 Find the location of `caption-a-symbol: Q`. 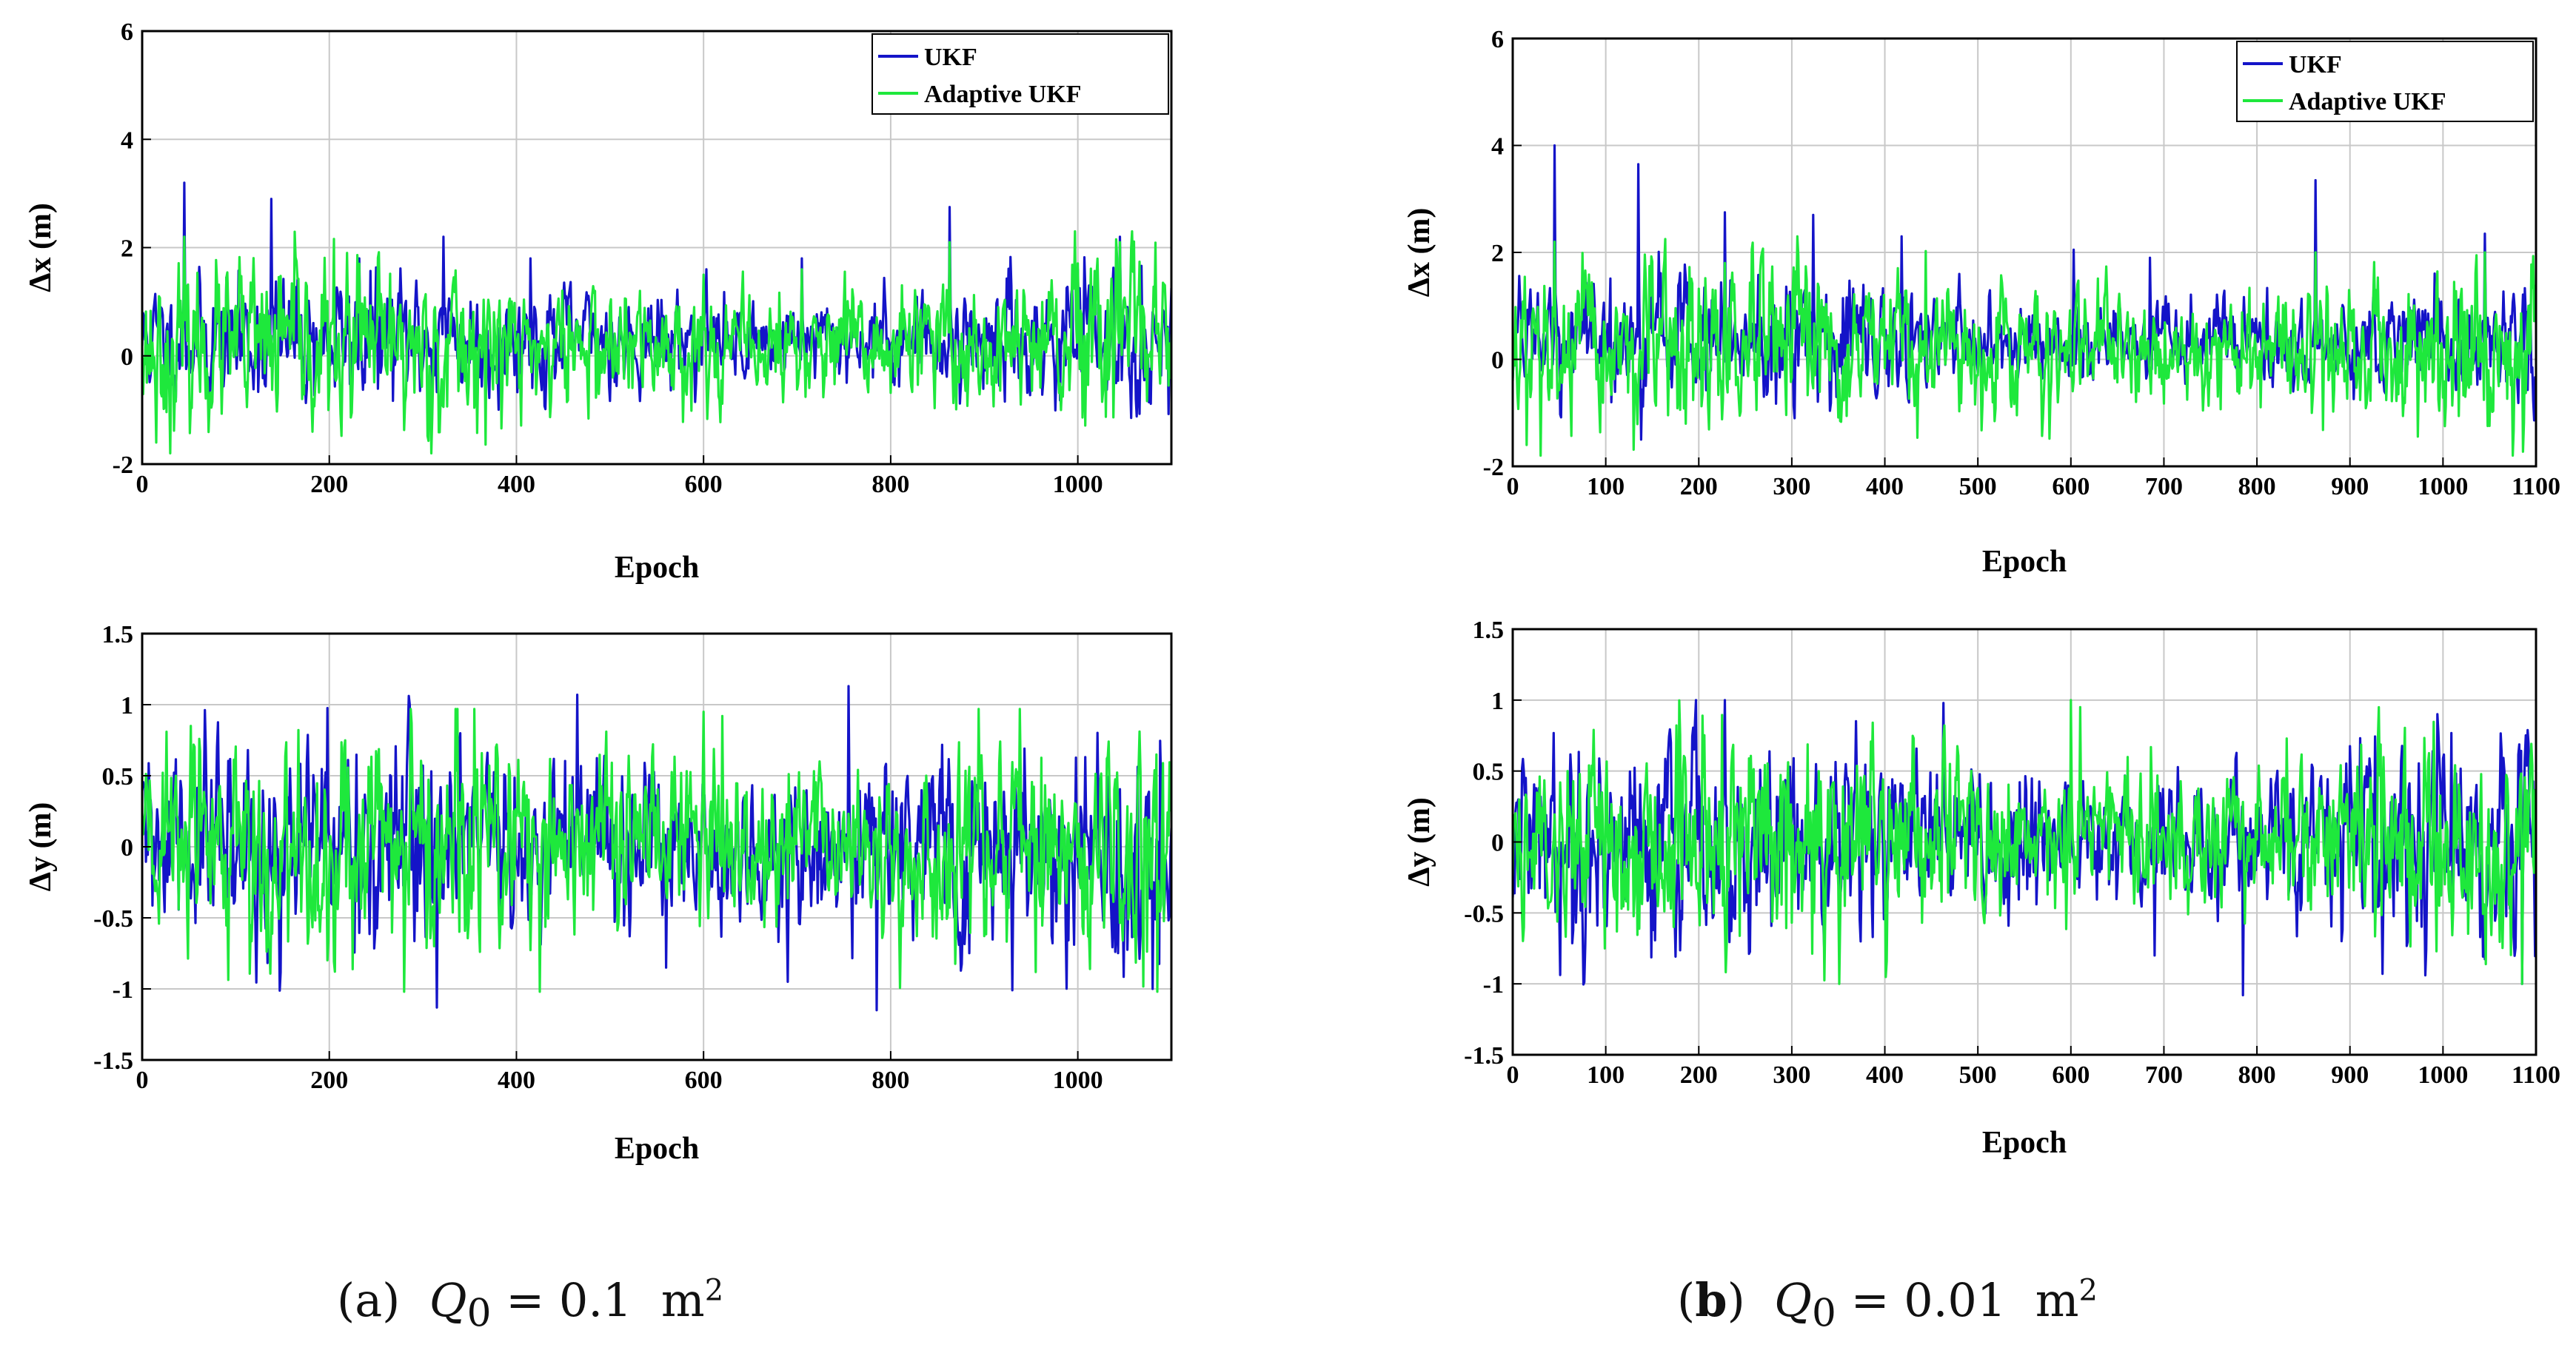

caption-a-symbol: Q is located at coordinates (448, 1300).